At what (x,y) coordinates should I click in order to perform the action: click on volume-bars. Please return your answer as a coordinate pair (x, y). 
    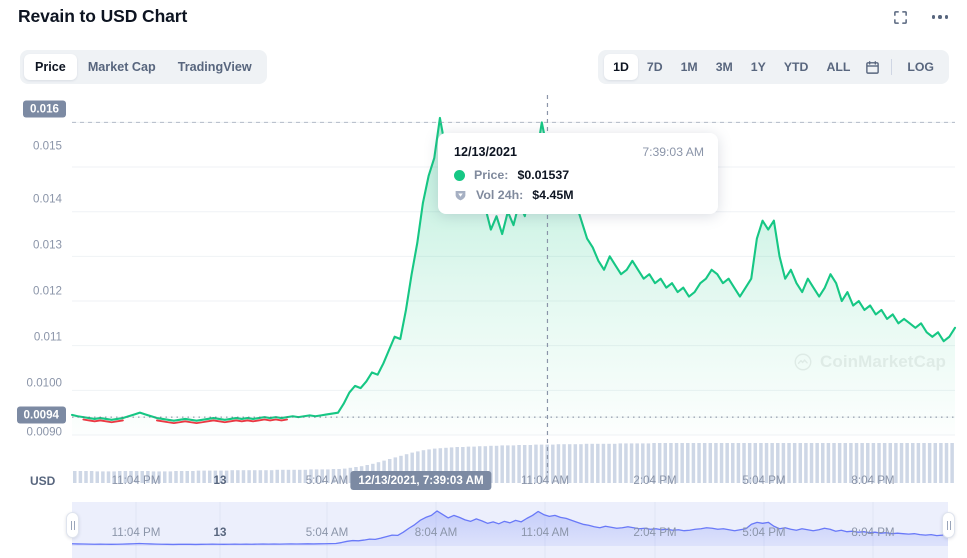
    Looking at the image, I should click on (513, 463).